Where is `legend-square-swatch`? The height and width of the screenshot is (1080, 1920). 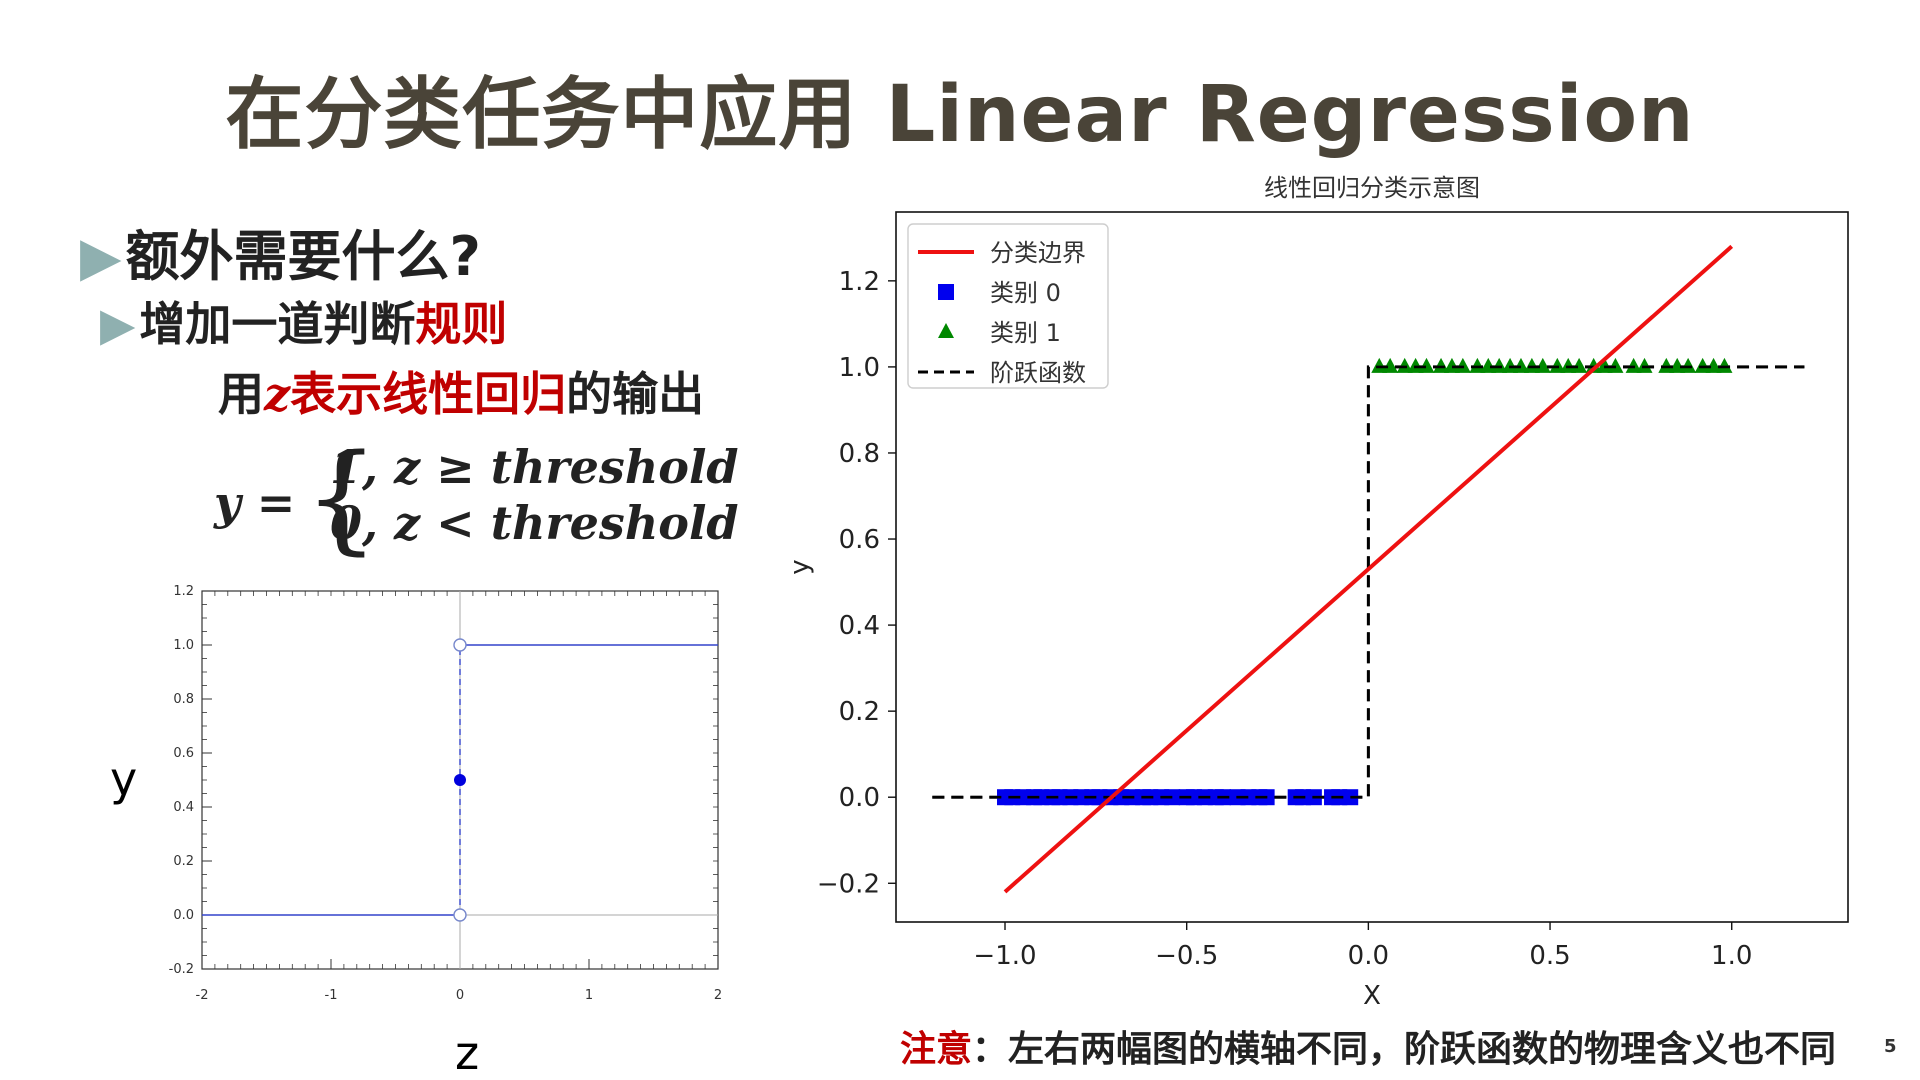
legend-square-swatch is located at coordinates (946, 292).